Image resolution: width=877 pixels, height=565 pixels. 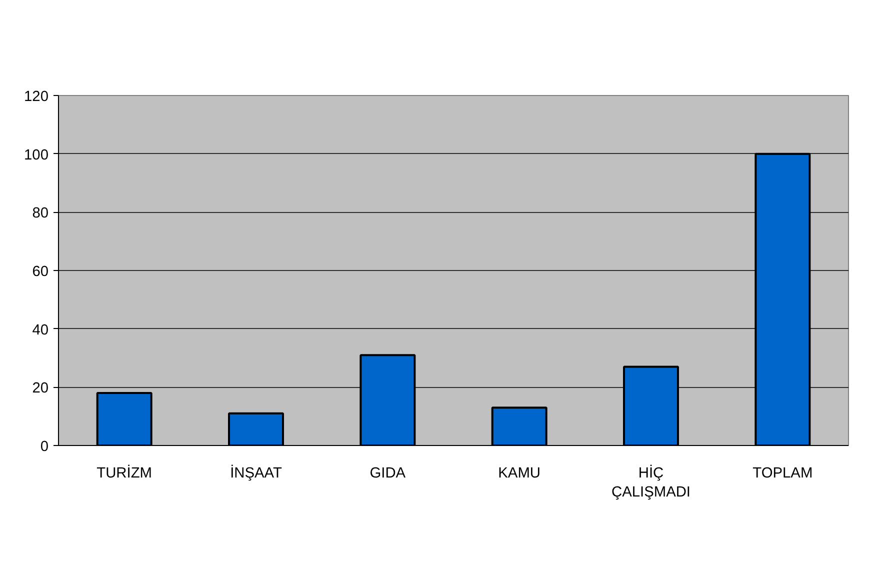 I want to click on x-tick-label: TOPLAM, so click(x=782, y=474).